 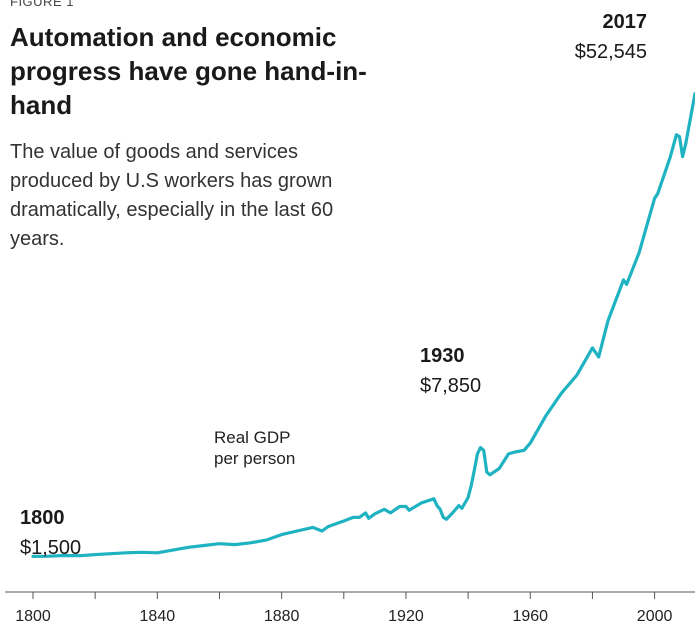 What do you see at coordinates (611, 52) in the screenshot?
I see `annotation-value-2017: $52,545` at bounding box center [611, 52].